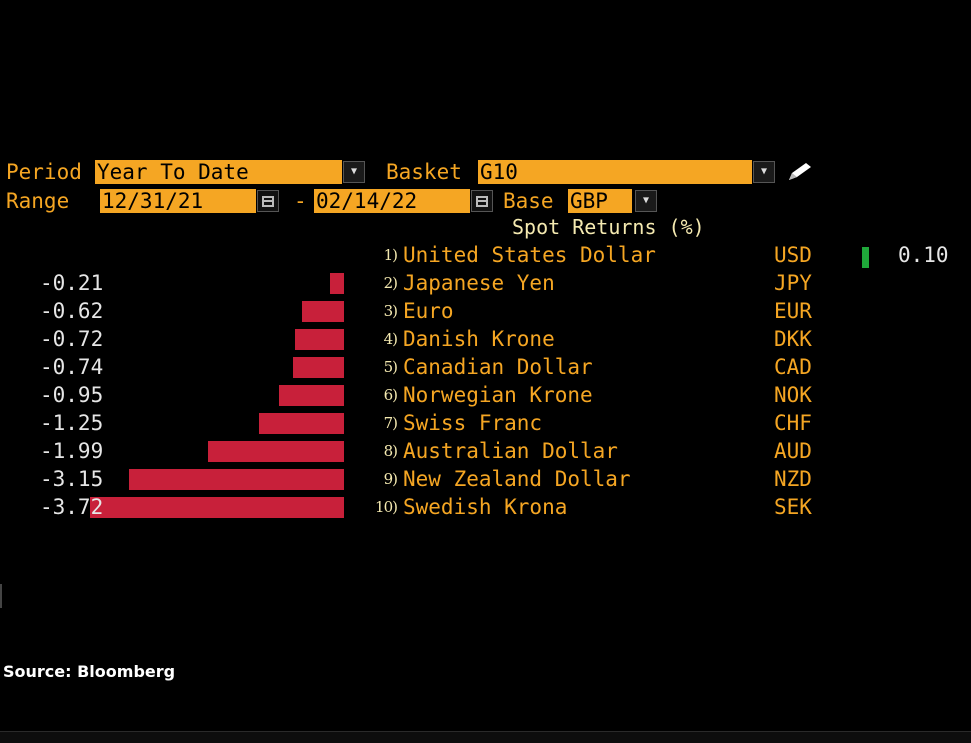  I want to click on value-label-nok: -0.95, so click(72, 395).